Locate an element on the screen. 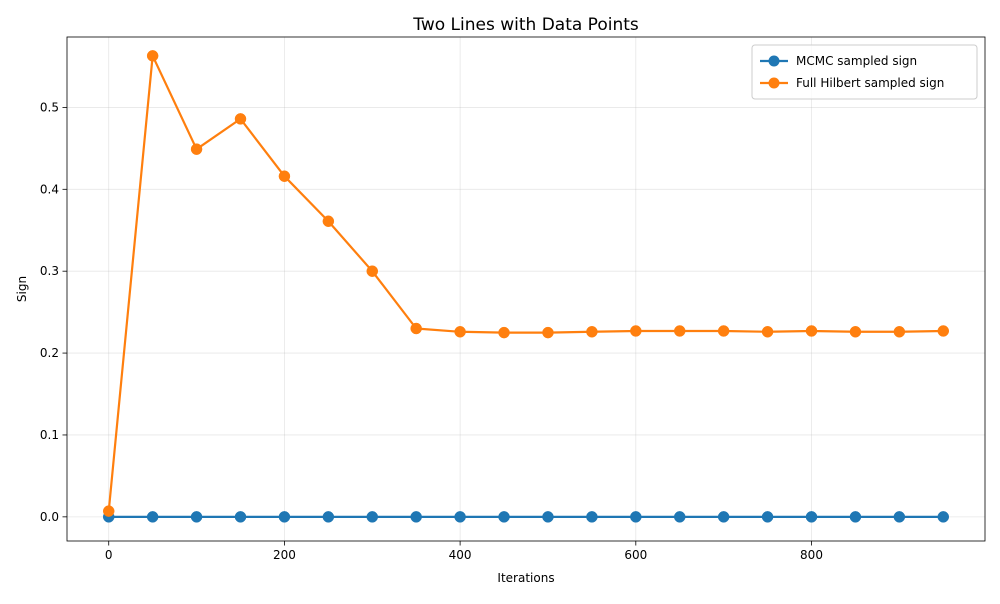  x-tick-label: 400 is located at coordinates (460, 555).